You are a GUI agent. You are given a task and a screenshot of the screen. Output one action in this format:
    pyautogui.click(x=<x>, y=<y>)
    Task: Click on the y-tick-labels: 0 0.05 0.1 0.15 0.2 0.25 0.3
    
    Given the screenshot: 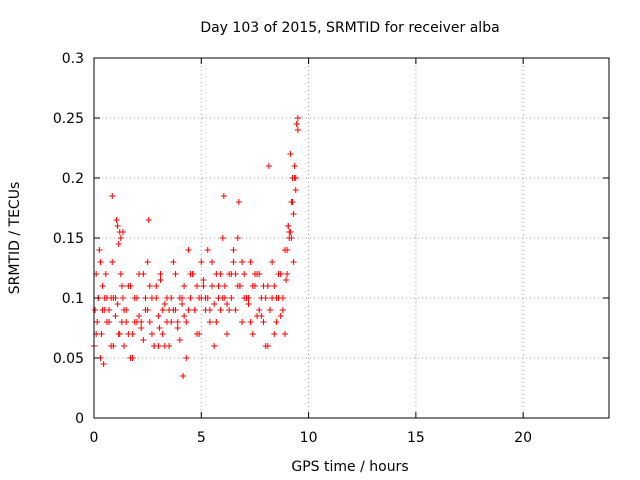 What is the action you would take?
    pyautogui.click(x=68, y=239)
    